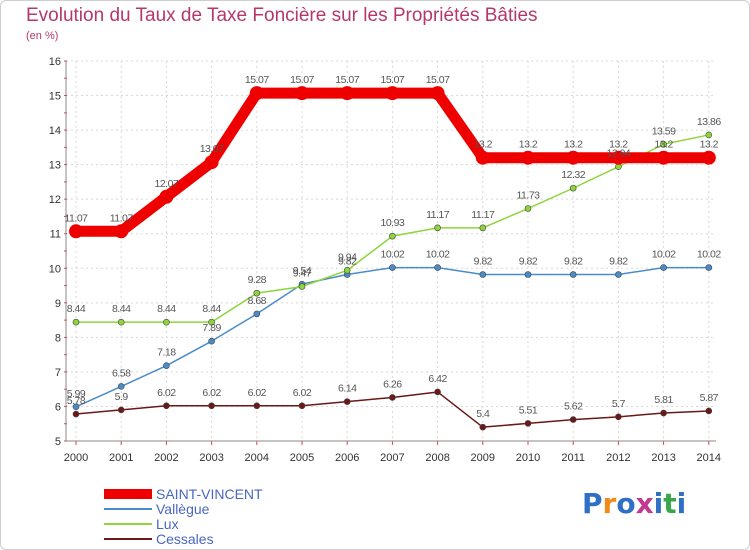 Image resolution: width=750 pixels, height=550 pixels. I want to click on y-tick-label: 8, so click(58, 338).